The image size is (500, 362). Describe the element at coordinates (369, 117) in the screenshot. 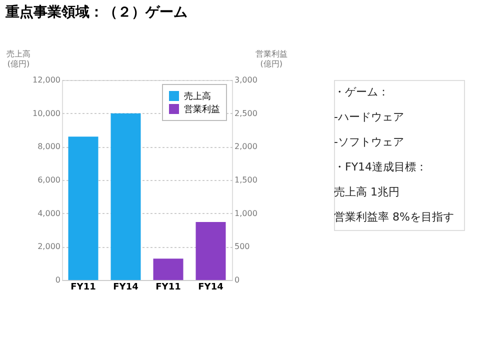

I see `text: -ハードウェア` at that location.